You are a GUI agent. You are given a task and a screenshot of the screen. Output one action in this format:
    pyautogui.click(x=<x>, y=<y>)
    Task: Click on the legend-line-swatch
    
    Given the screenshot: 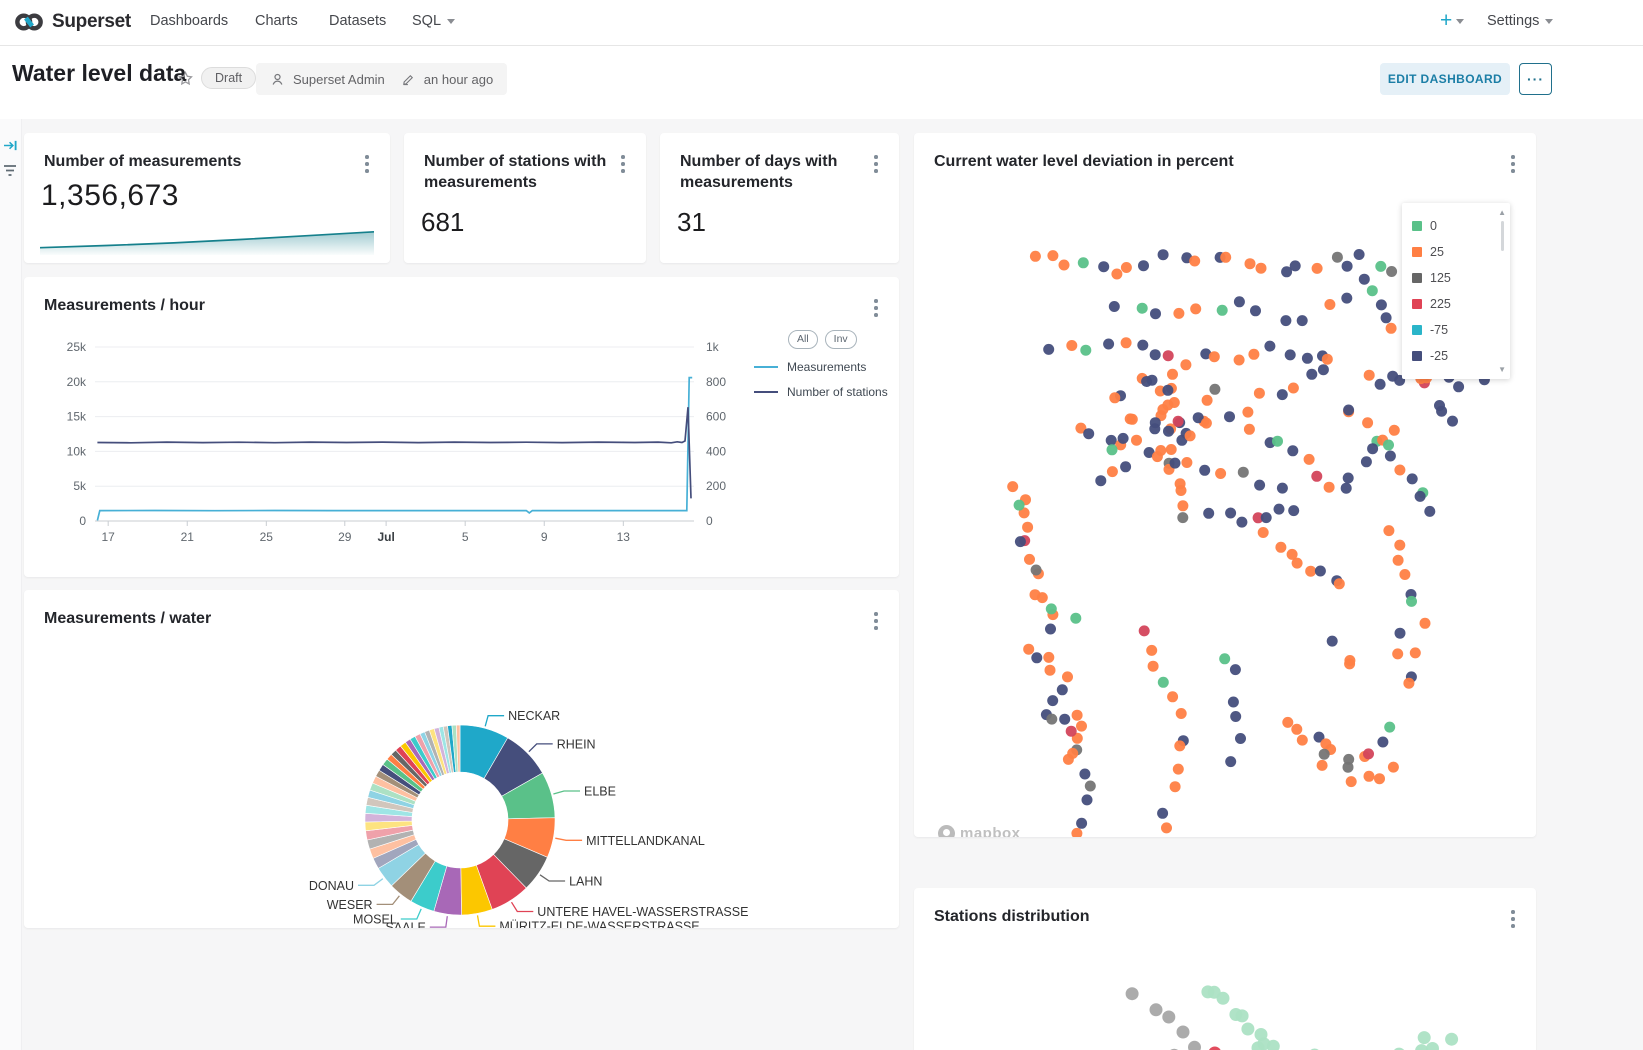 What is the action you would take?
    pyautogui.click(x=766, y=367)
    